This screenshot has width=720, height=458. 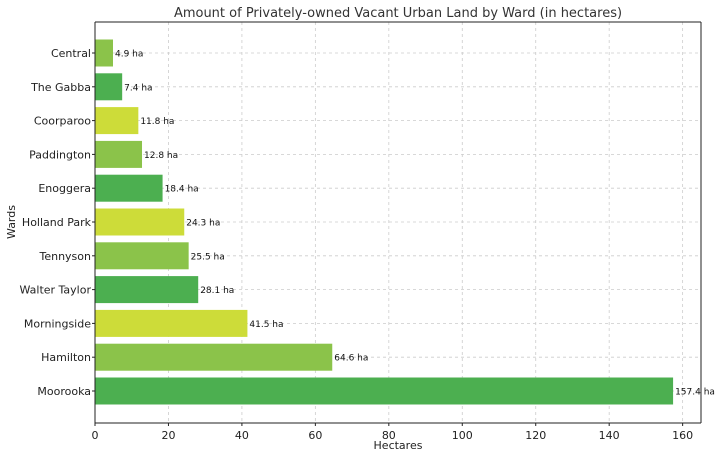 I want to click on y-tick-label: Paddington, so click(x=60, y=154).